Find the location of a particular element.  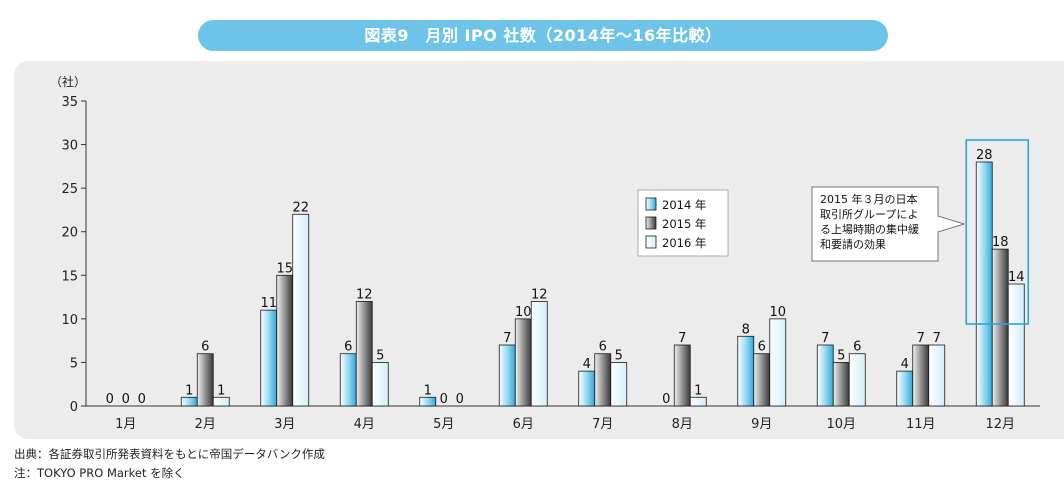

x-tick-label: 4月 is located at coordinates (364, 424).